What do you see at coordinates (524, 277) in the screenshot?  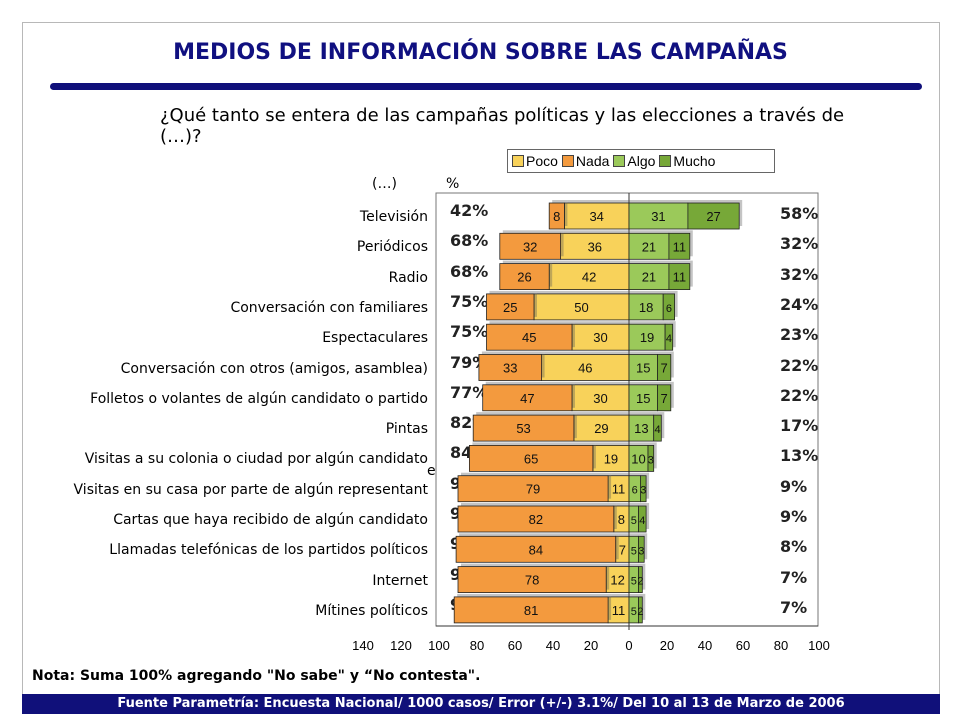 I see `row-2-nada-bar-label: 26` at bounding box center [524, 277].